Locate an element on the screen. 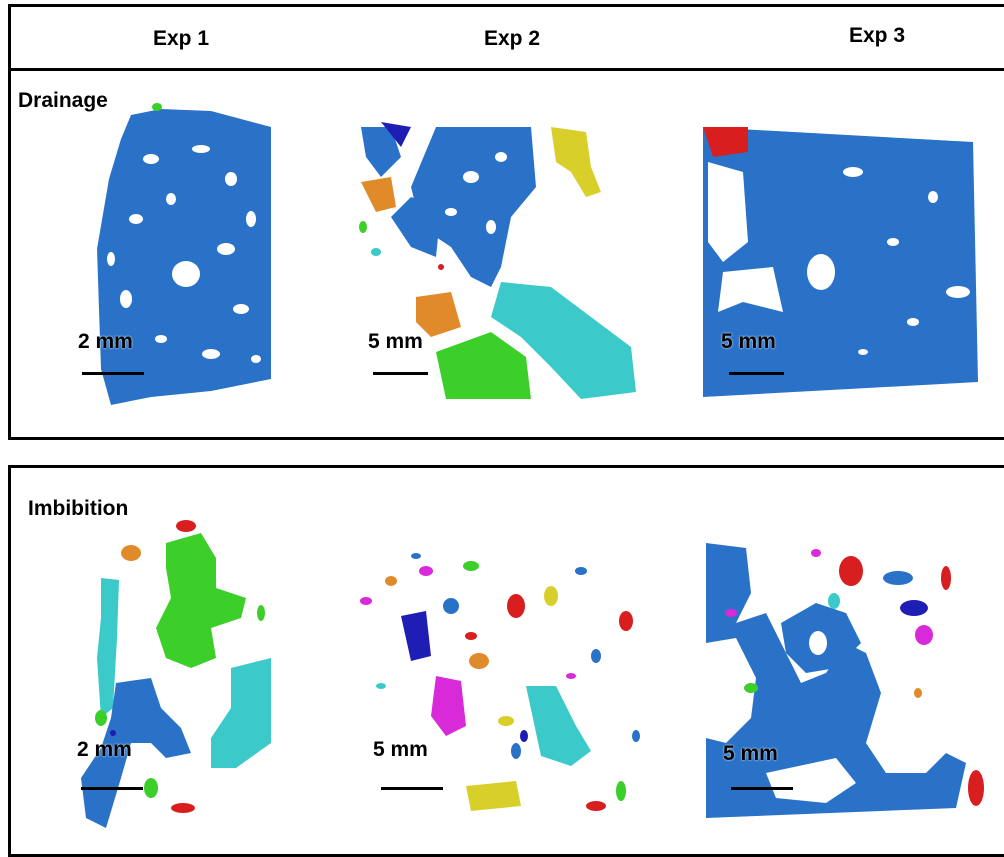 This screenshot has width=1004, height=857. drainage-exp1-image is located at coordinates (184, 254).